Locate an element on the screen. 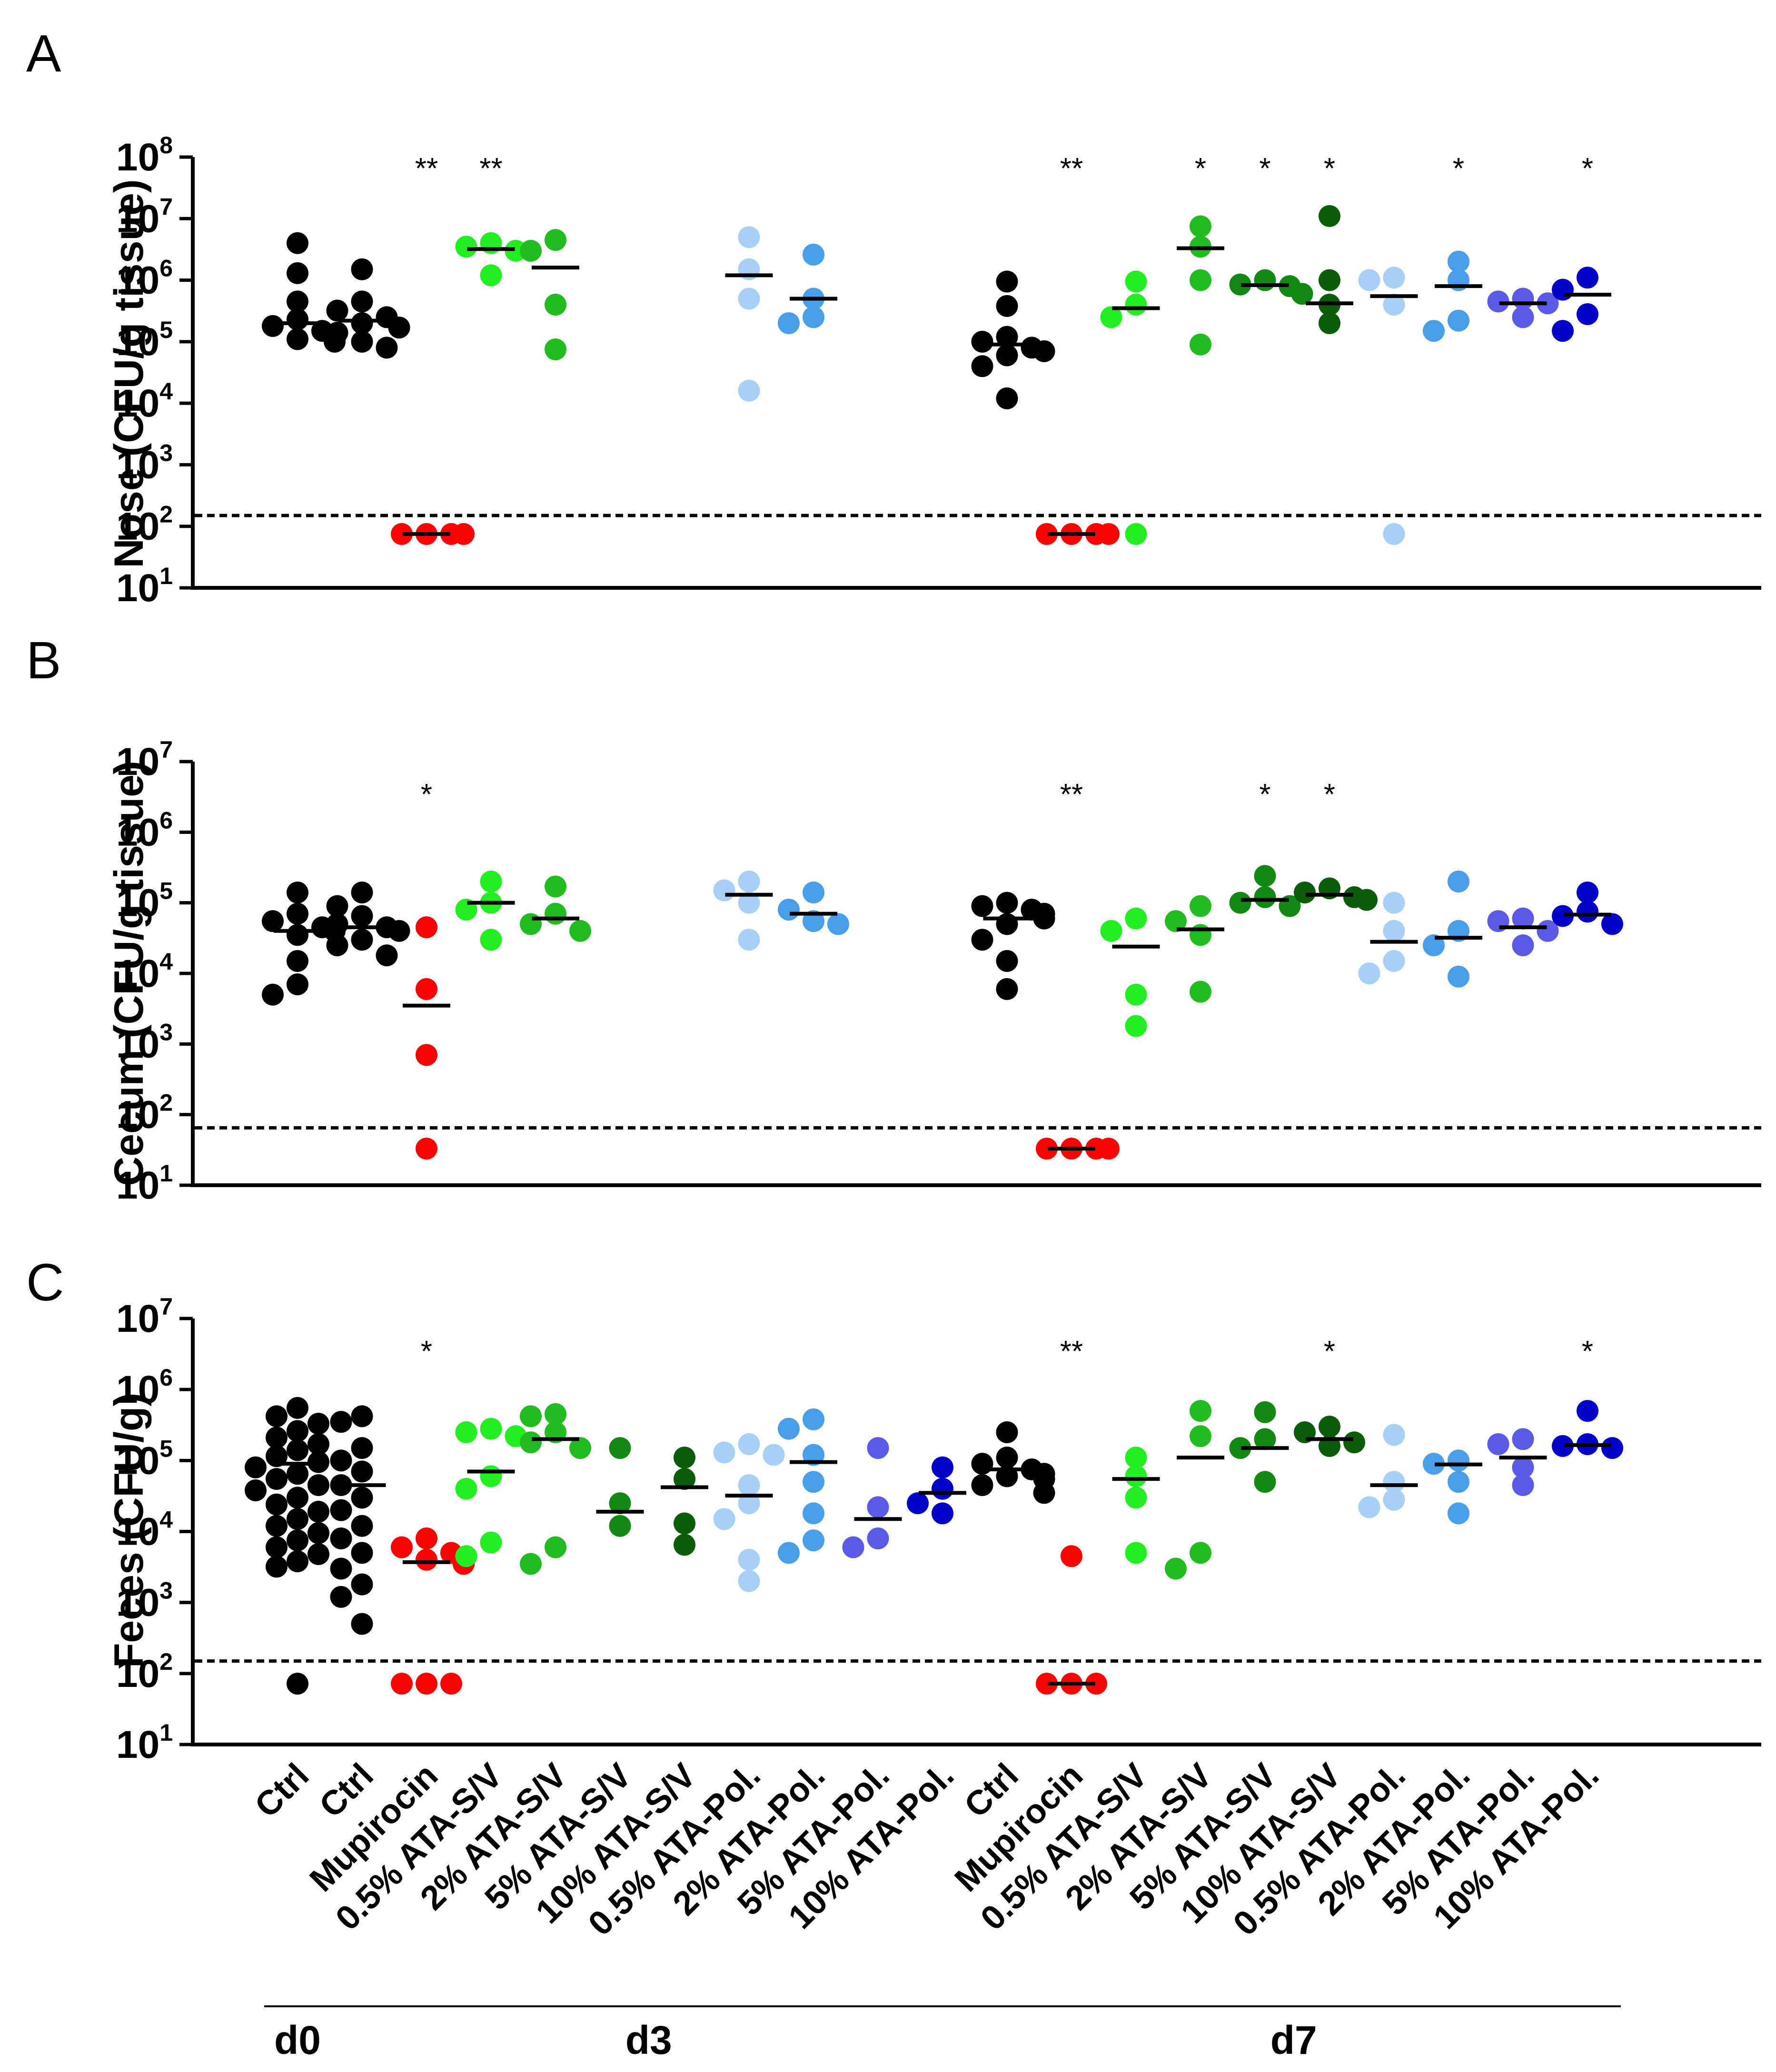 The width and height of the screenshot is (1776, 2072). y-tick-exponent: 7 is located at coordinates (166, 749).